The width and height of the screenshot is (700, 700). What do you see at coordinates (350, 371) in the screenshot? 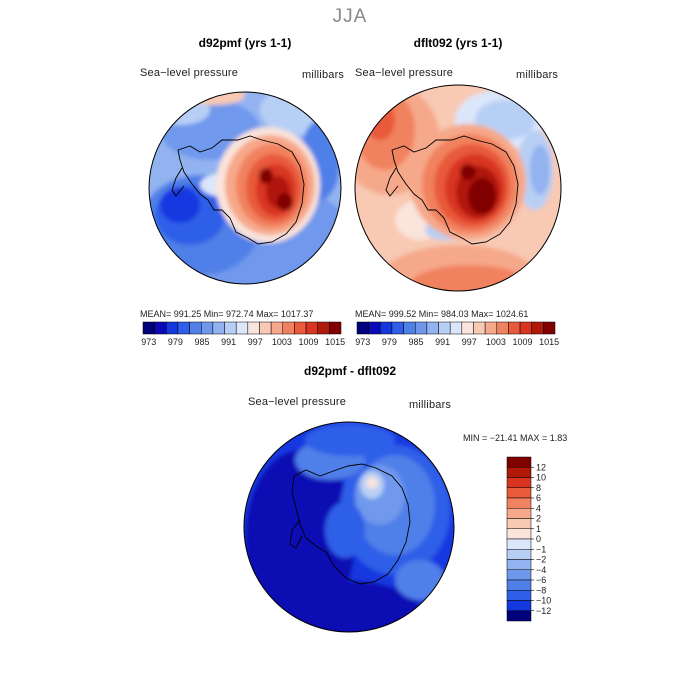
I see `panel3-title: d92pmf - dflt092` at bounding box center [350, 371].